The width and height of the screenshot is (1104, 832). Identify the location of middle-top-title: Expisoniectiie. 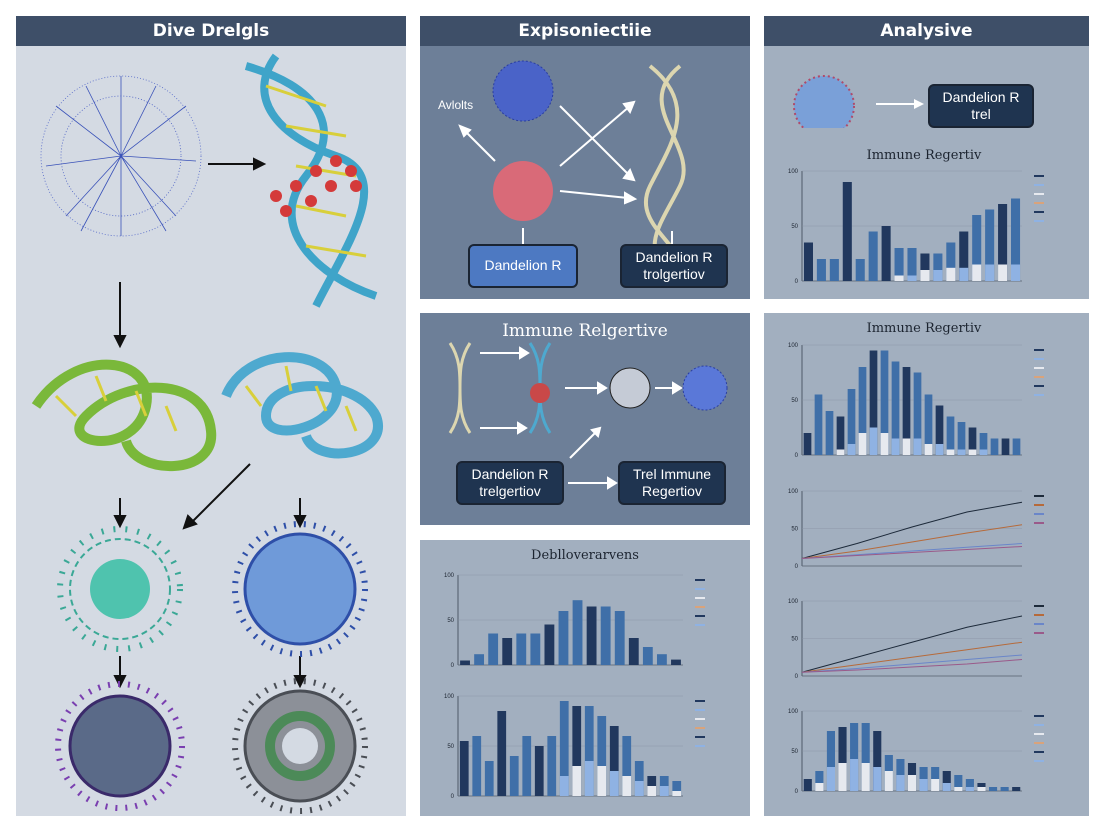
(585, 31).